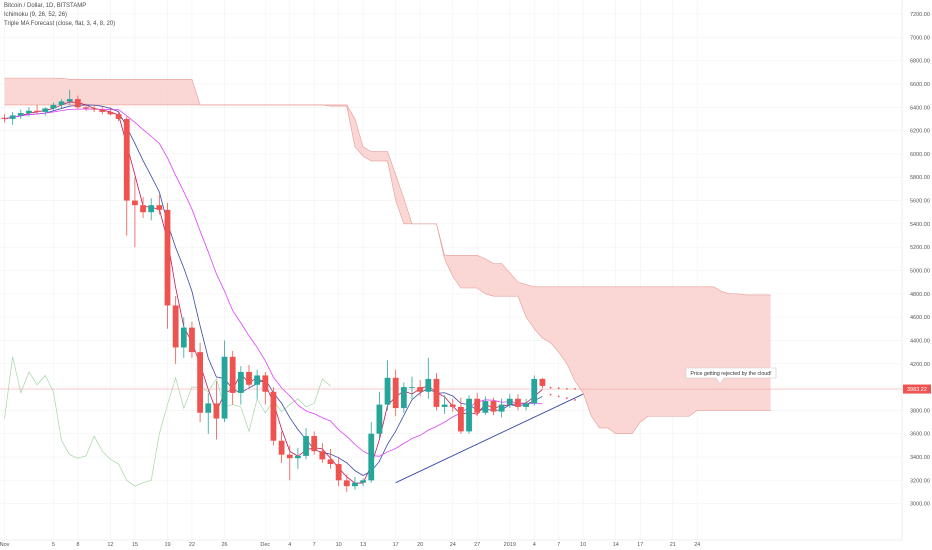 The image size is (932, 550). Describe the element at coordinates (110, 545) in the screenshot. I see `time-tick-label: 12` at that location.